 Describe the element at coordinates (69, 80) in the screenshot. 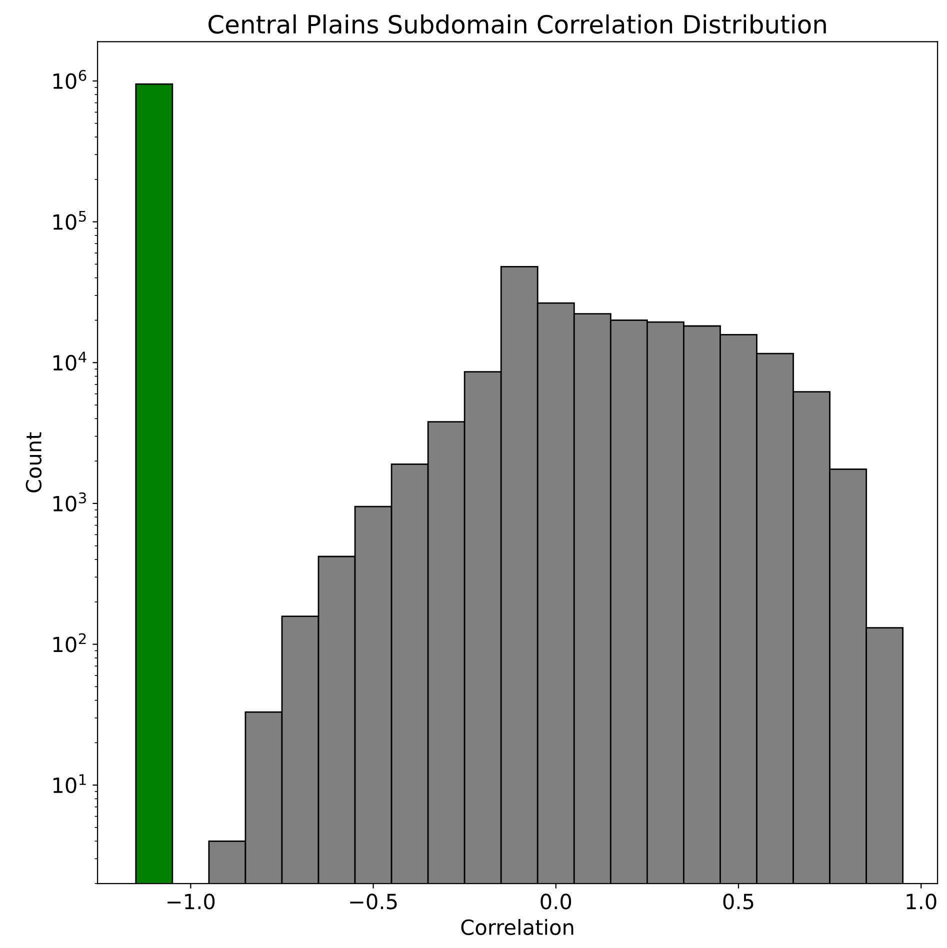

I see `y-tick-label: 10$^{6}$` at that location.